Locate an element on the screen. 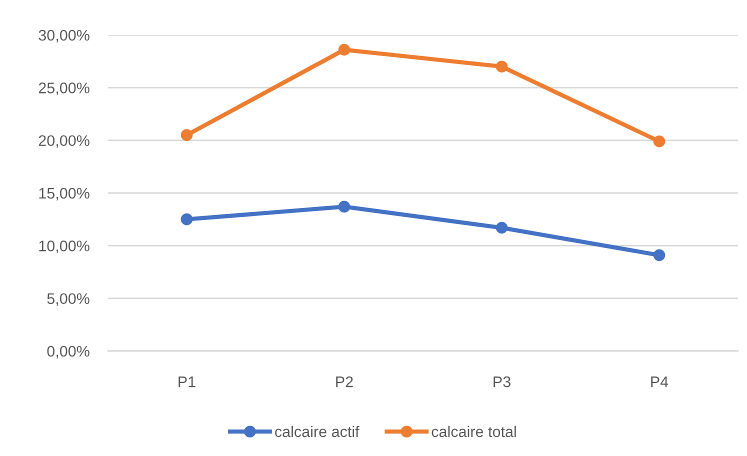  y-tick-label: 5,00% is located at coordinates (68, 299).